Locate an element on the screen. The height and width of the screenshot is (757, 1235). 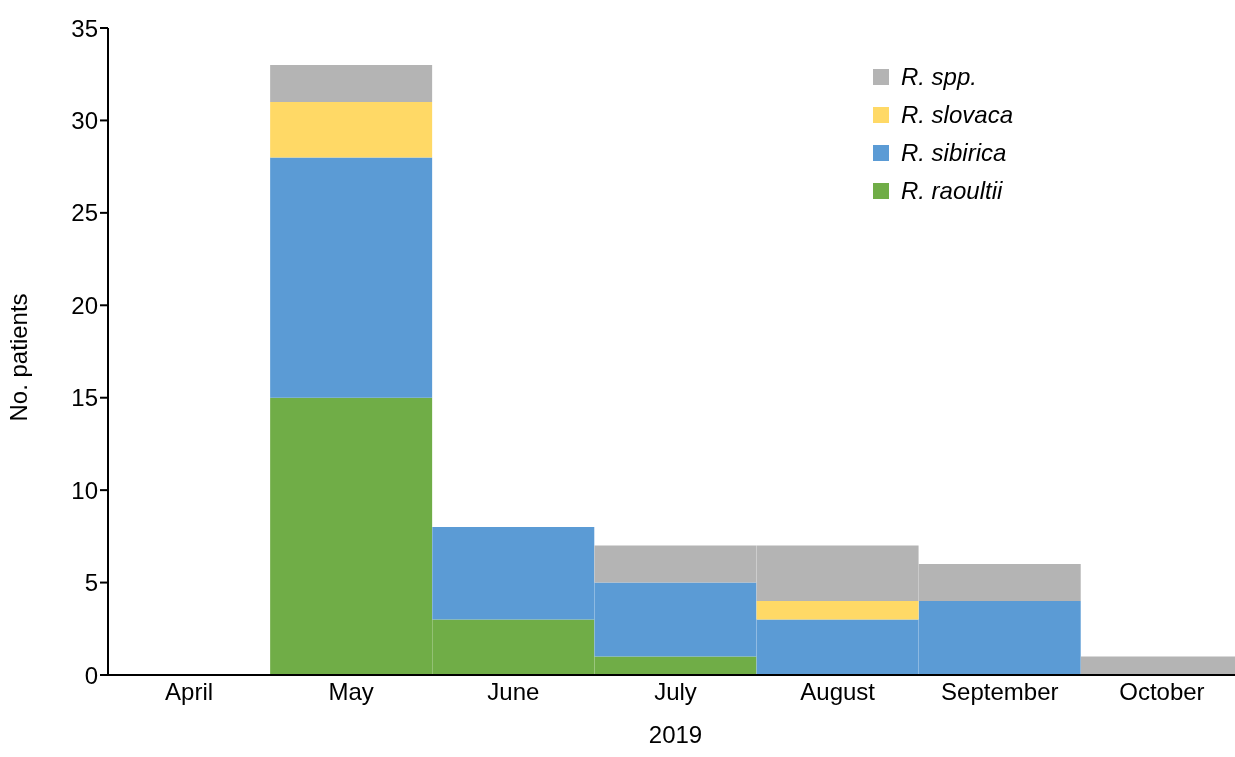
x-tick-label: May is located at coordinates (351, 692).